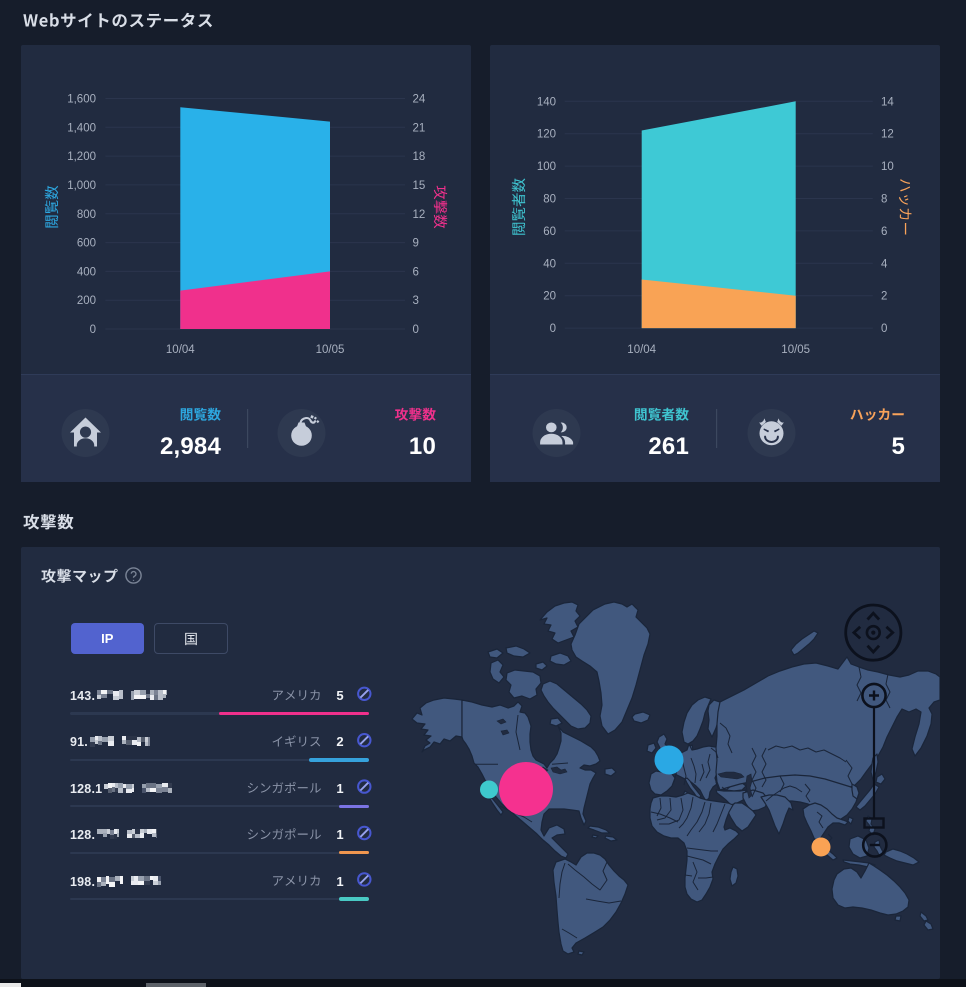  Describe the element at coordinates (419, 100) in the screenshot. I see `svg-text: 24` at that location.